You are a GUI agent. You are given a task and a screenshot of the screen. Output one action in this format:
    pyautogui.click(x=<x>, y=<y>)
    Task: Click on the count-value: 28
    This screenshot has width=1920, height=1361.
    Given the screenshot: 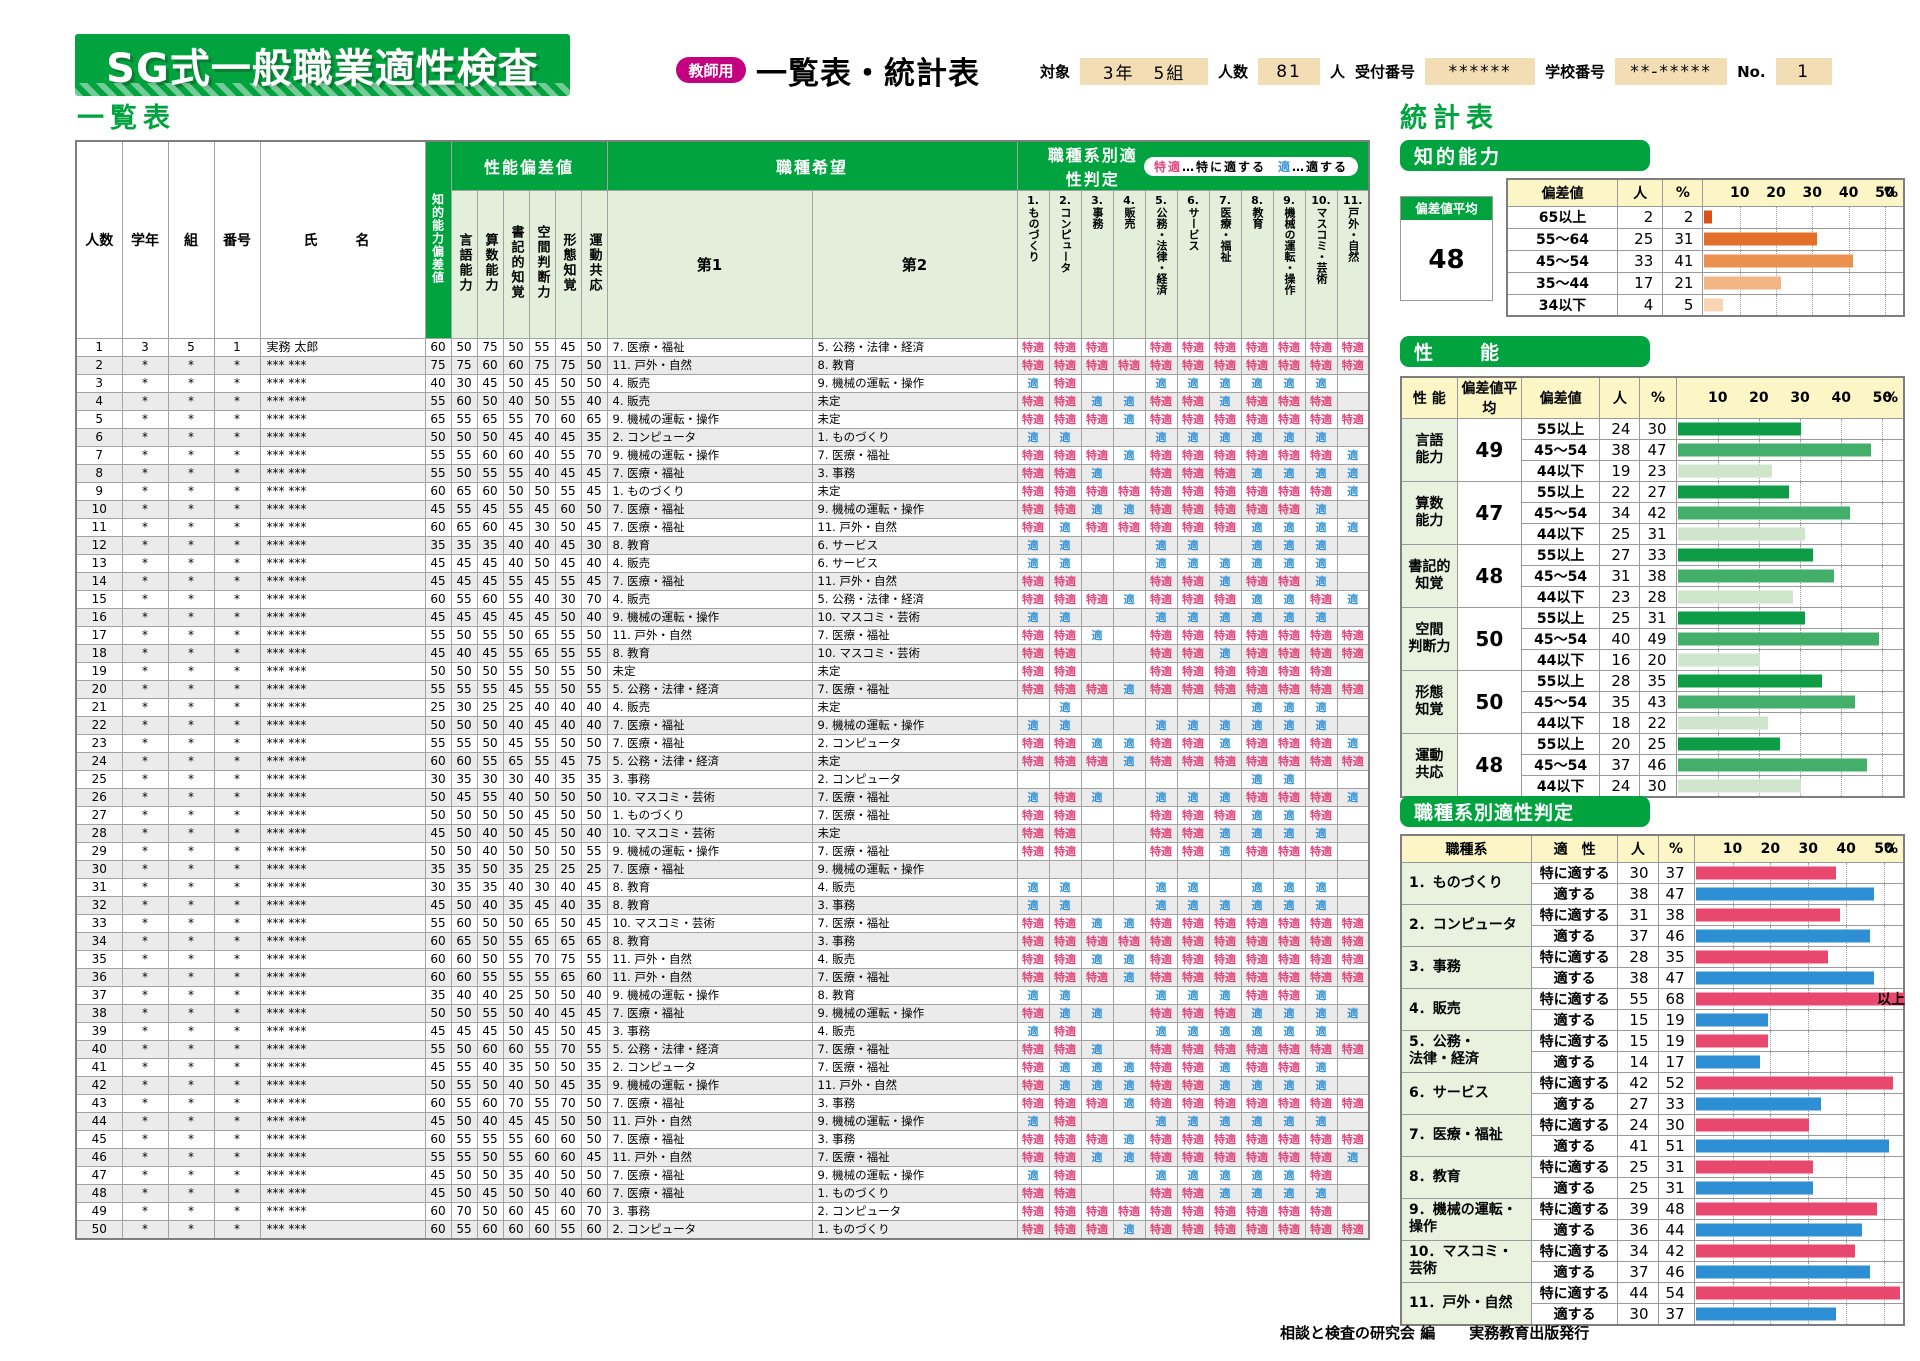 What is the action you would take?
    pyautogui.click(x=1638, y=956)
    